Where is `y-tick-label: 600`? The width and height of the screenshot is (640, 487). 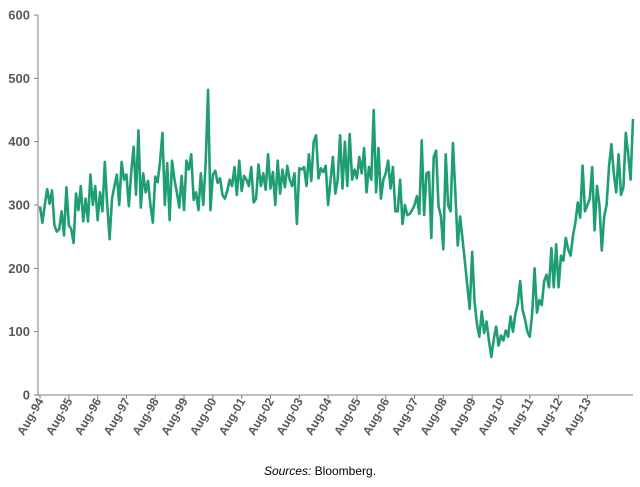
y-tick-label: 600 is located at coordinates (19, 15).